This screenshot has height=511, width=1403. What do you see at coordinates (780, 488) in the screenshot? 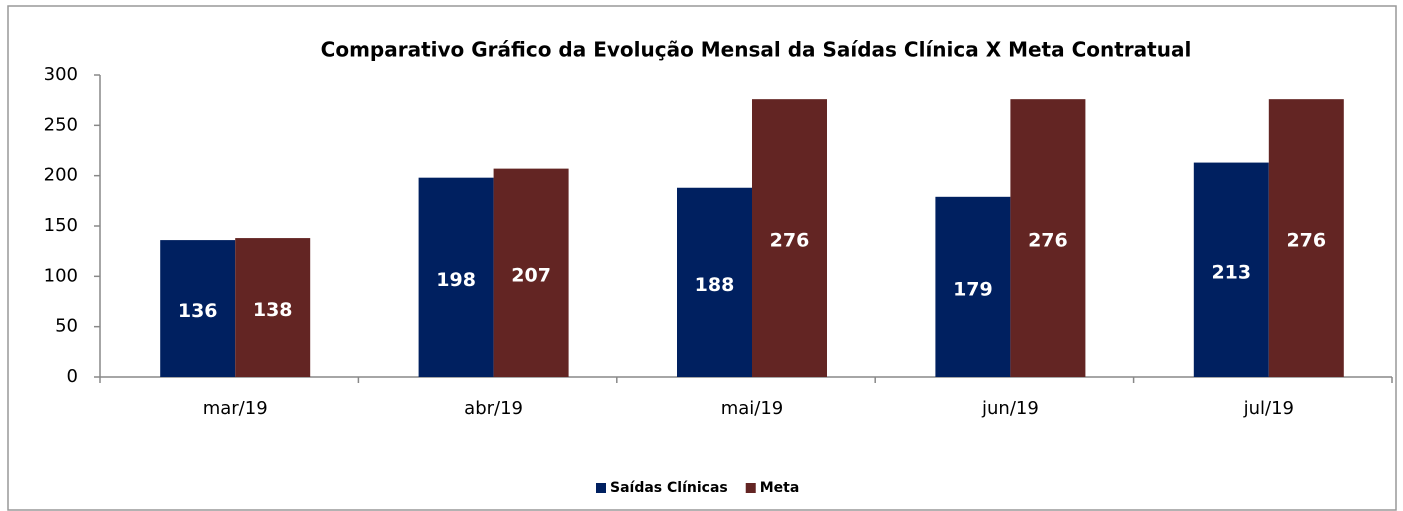
I see `legend-label: Meta` at bounding box center [780, 488].